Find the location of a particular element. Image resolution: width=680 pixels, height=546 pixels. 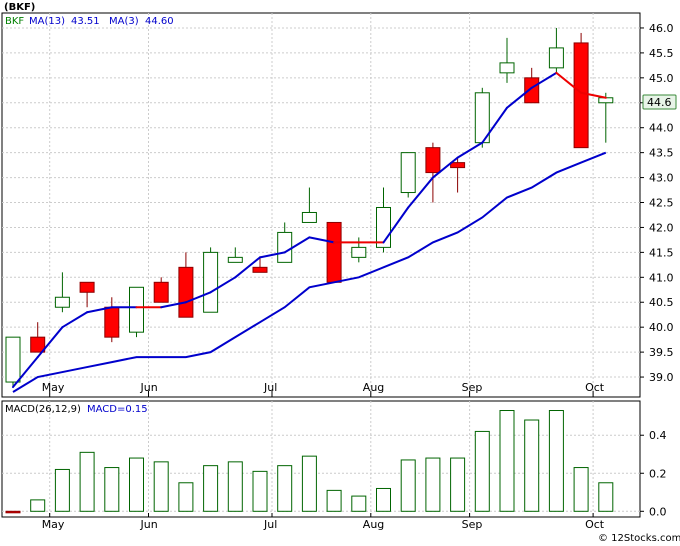

price-y-tick-label: 41.5 is located at coordinates (661, 252).